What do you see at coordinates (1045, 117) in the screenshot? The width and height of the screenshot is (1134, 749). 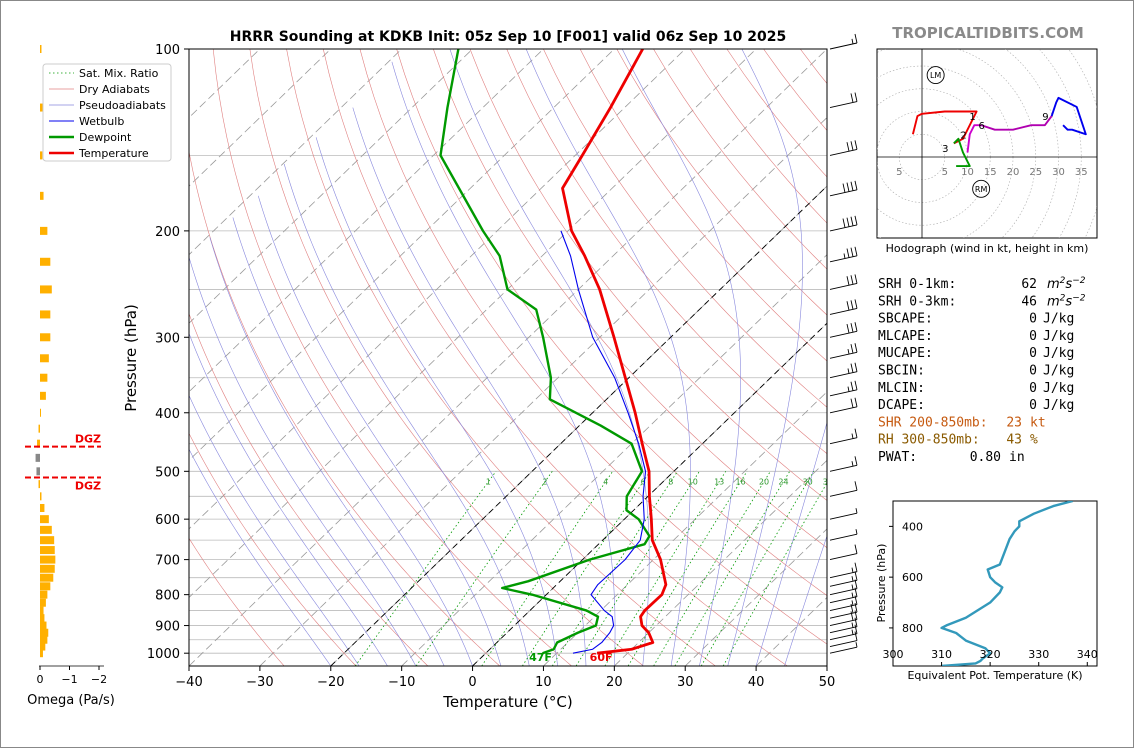 I see `hodograph-height-label: 9` at bounding box center [1045, 117].